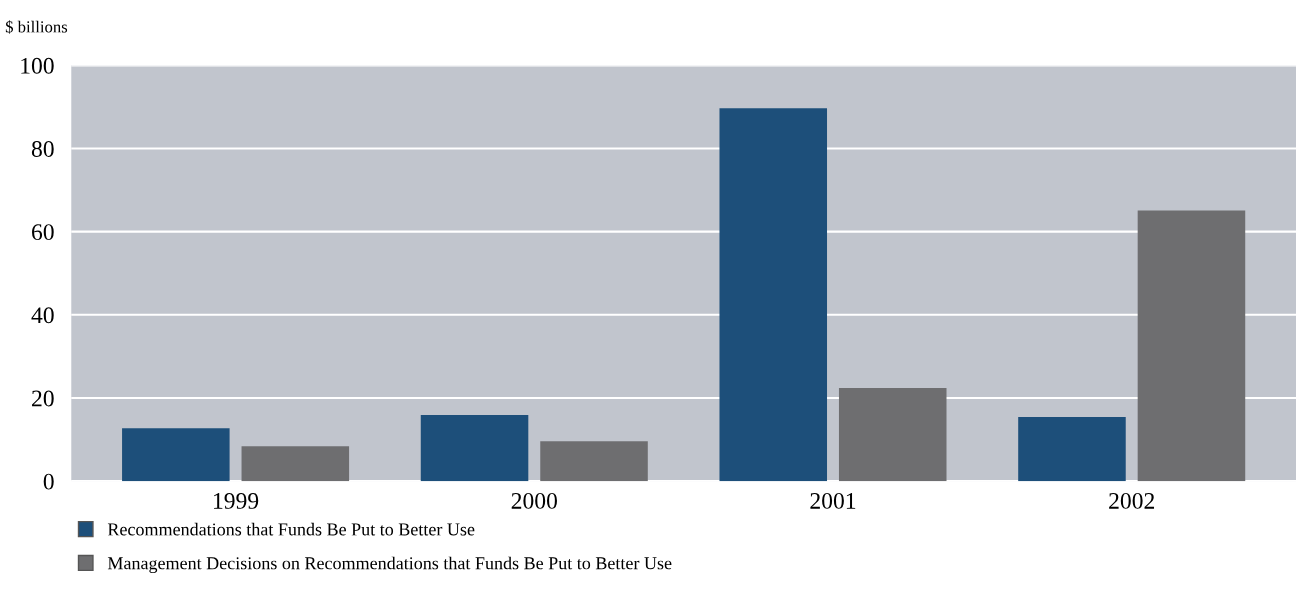 The width and height of the screenshot is (1296, 594). I want to click on y-tick-label: 80, so click(42, 148).